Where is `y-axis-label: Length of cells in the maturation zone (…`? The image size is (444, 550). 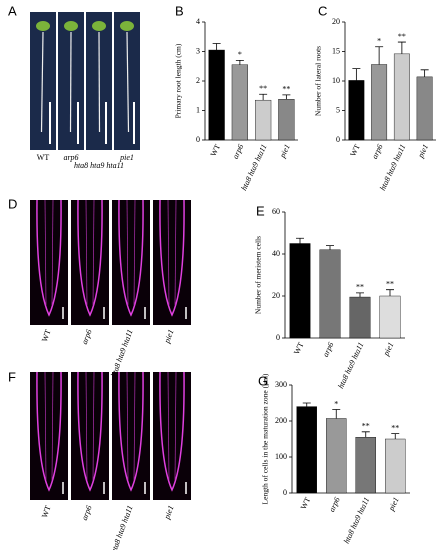
y-axis-label: Length of cells in the maturation zone (… is located at coordinates (265, 438).